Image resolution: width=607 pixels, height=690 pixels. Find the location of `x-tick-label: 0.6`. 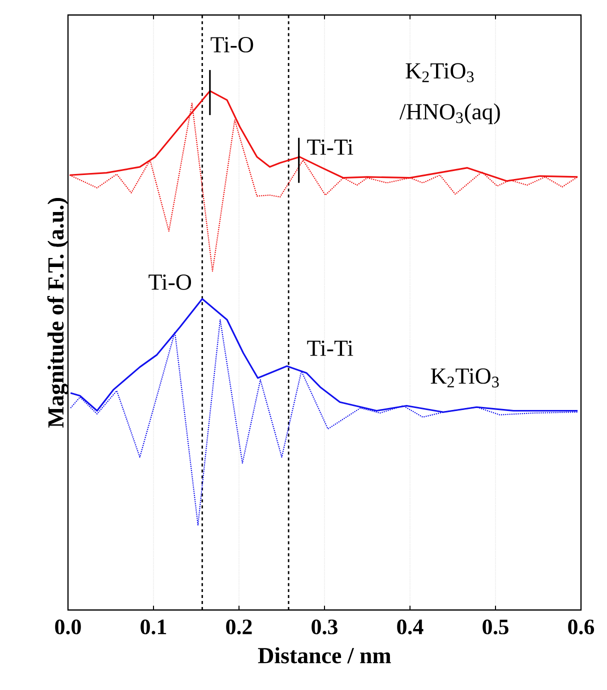

x-tick-label: 0.6 is located at coordinates (581, 627).